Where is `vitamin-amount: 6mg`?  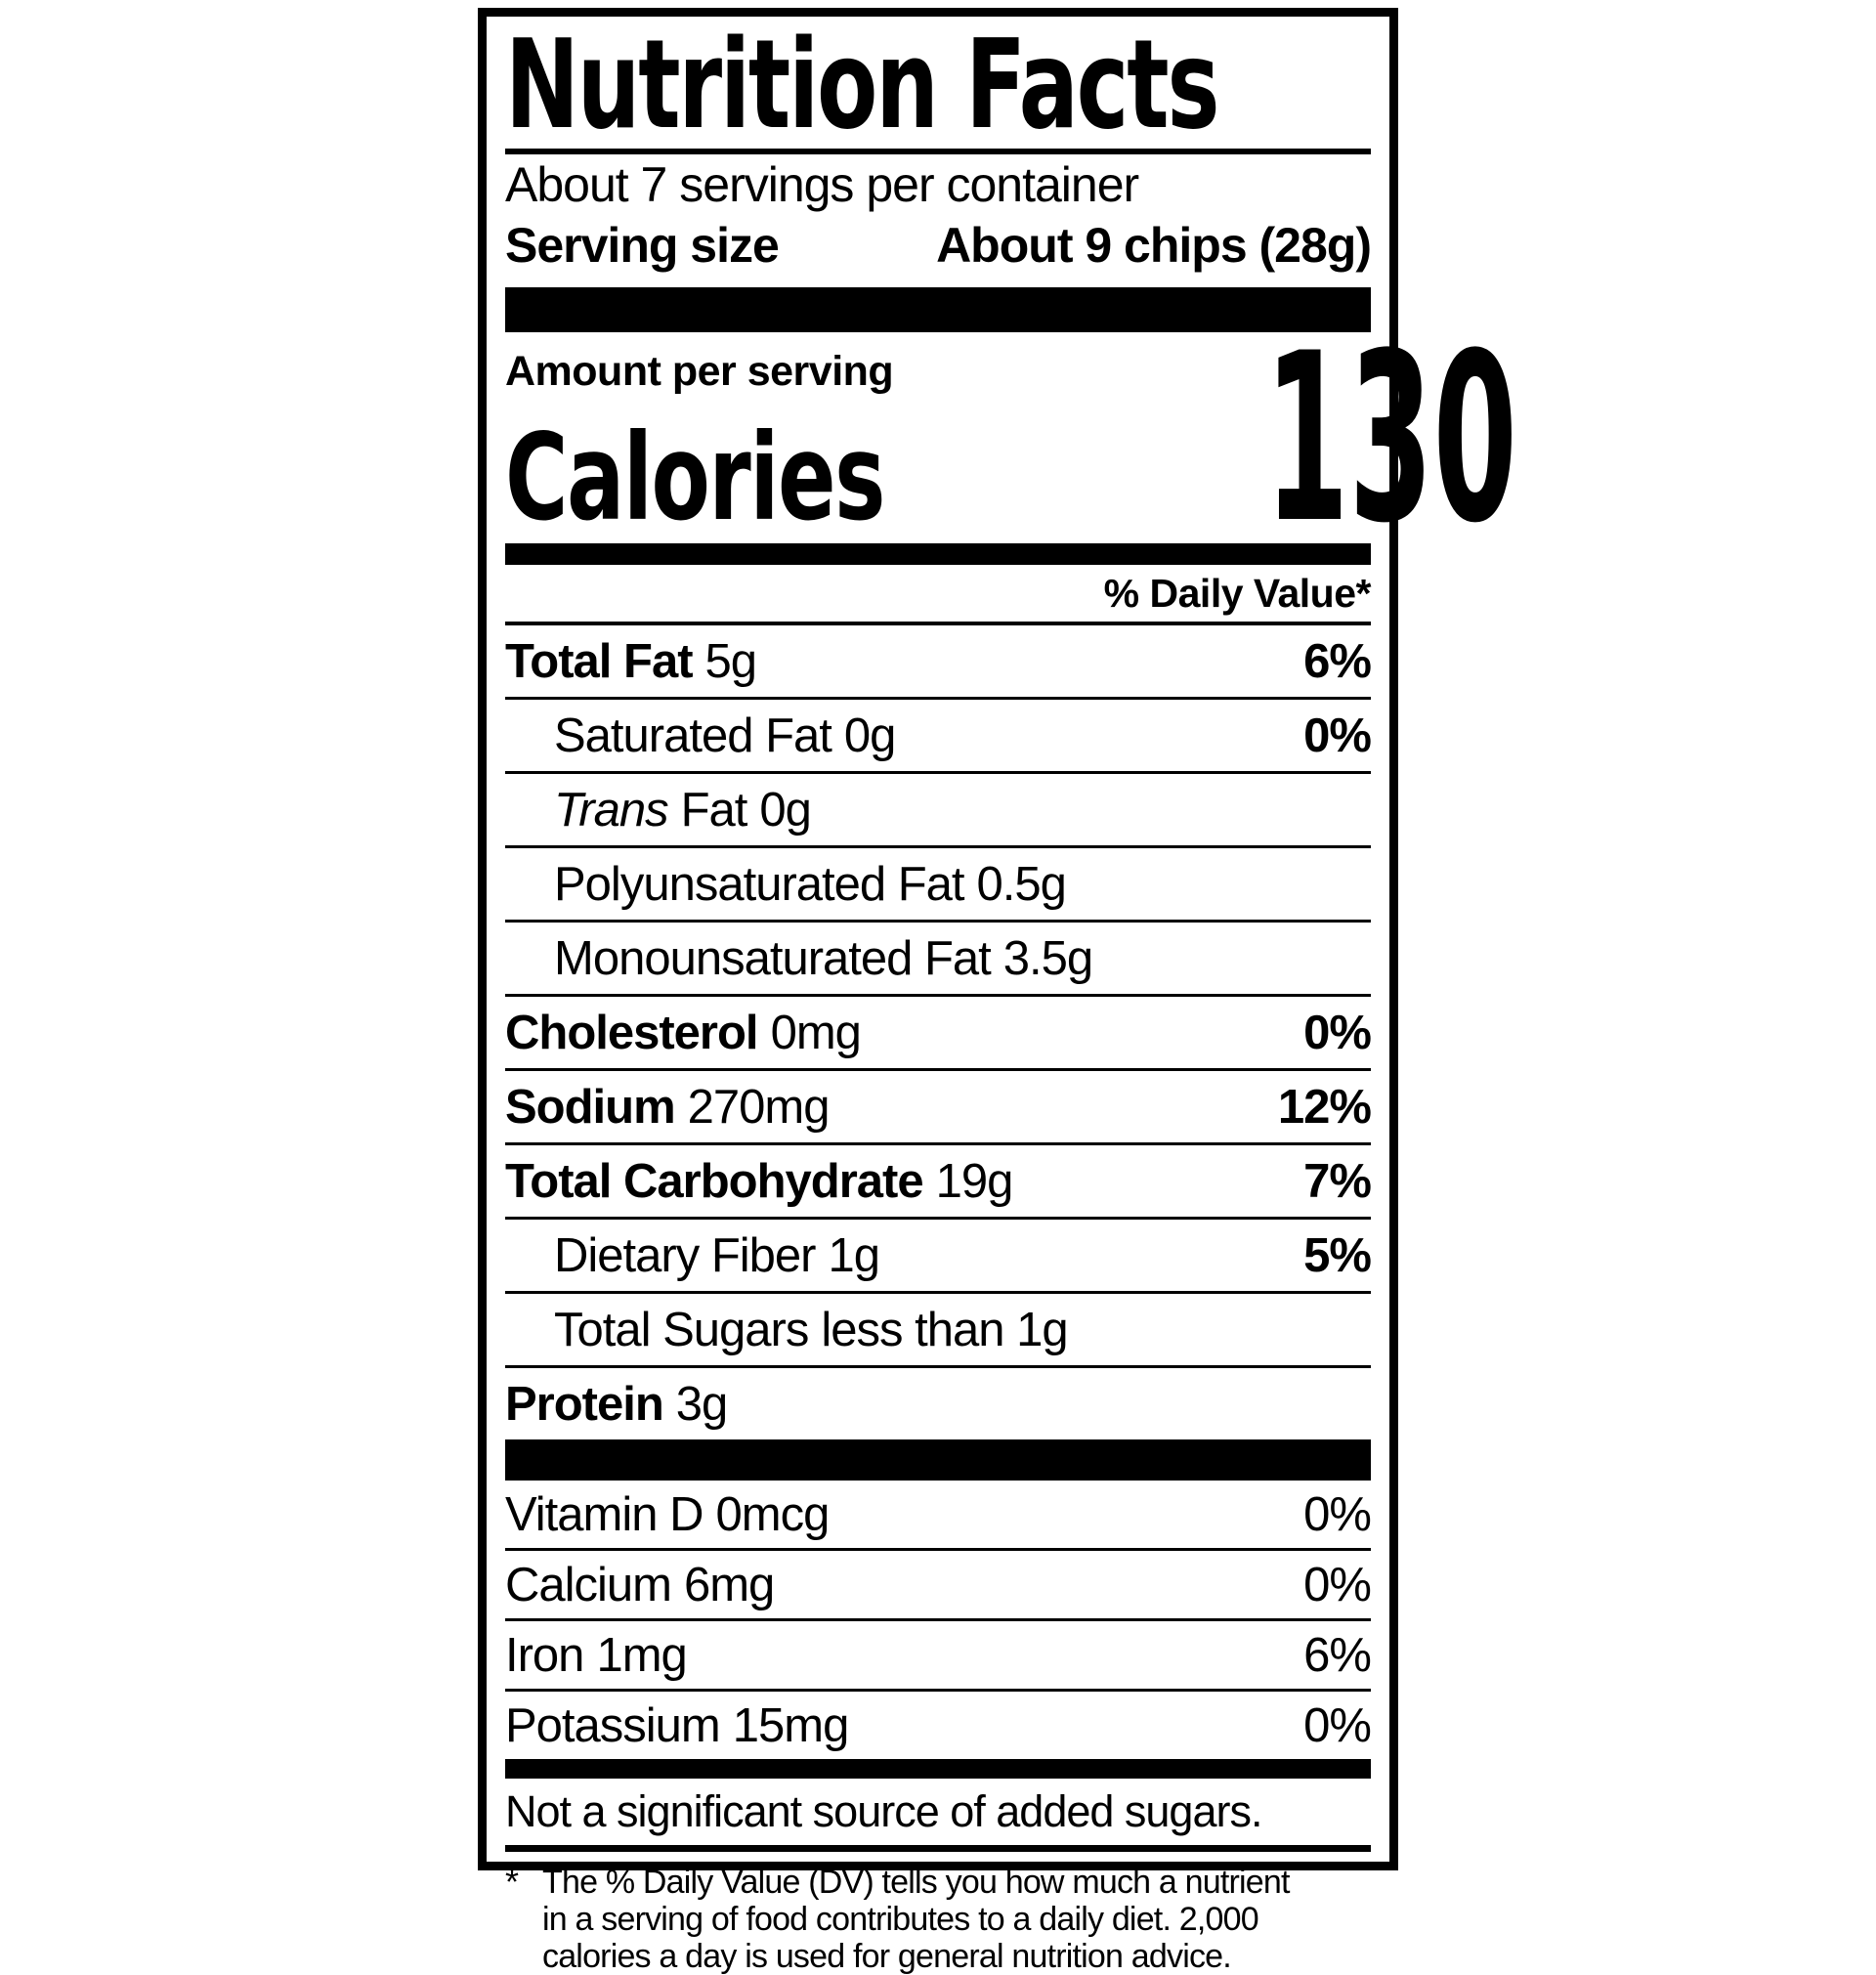
vitamin-amount: 6mg is located at coordinates (729, 1585).